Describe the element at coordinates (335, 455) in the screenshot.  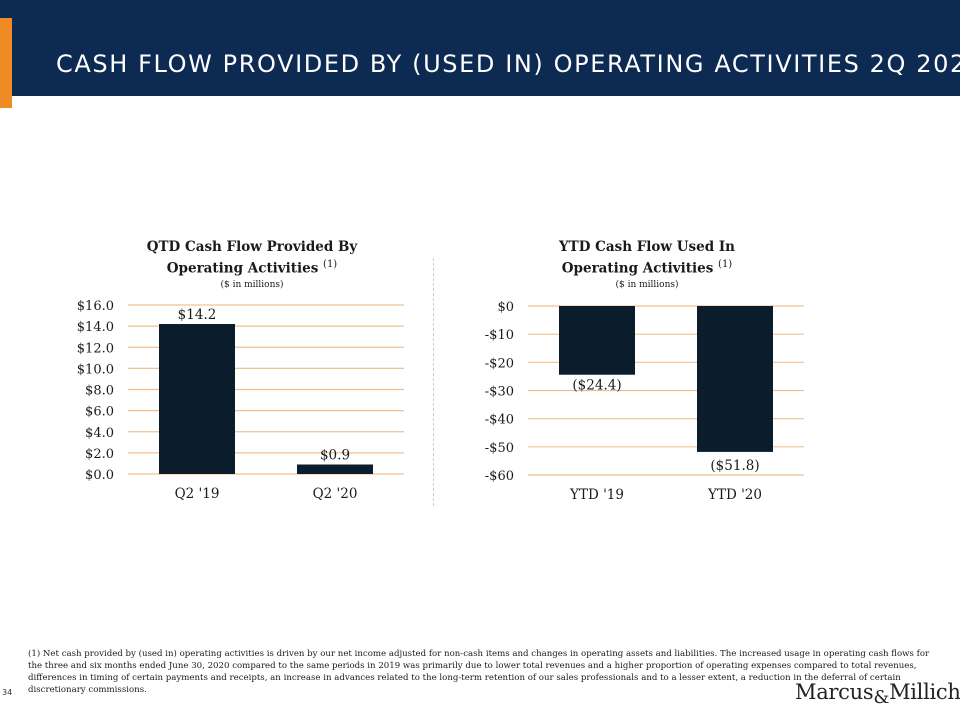
I see `data-label: $0.9` at that location.